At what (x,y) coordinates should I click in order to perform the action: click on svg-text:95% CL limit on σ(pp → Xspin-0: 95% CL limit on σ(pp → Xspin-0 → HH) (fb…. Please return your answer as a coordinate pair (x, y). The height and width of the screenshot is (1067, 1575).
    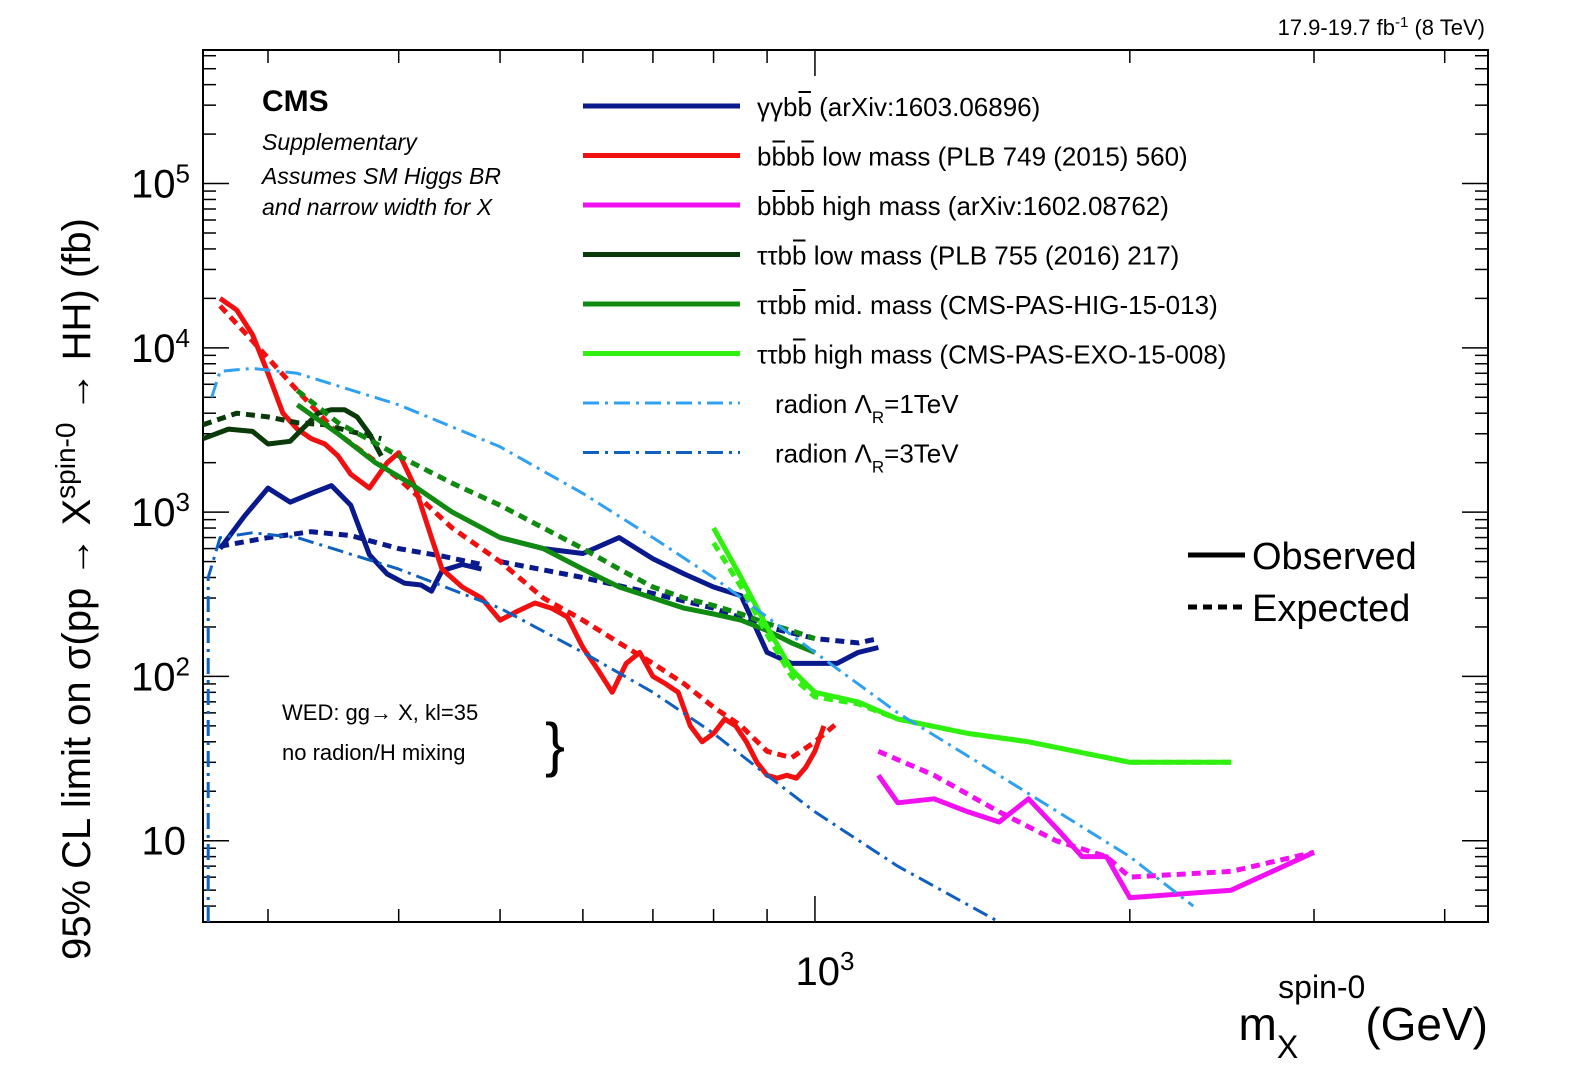
    Looking at the image, I should click on (75, 589).